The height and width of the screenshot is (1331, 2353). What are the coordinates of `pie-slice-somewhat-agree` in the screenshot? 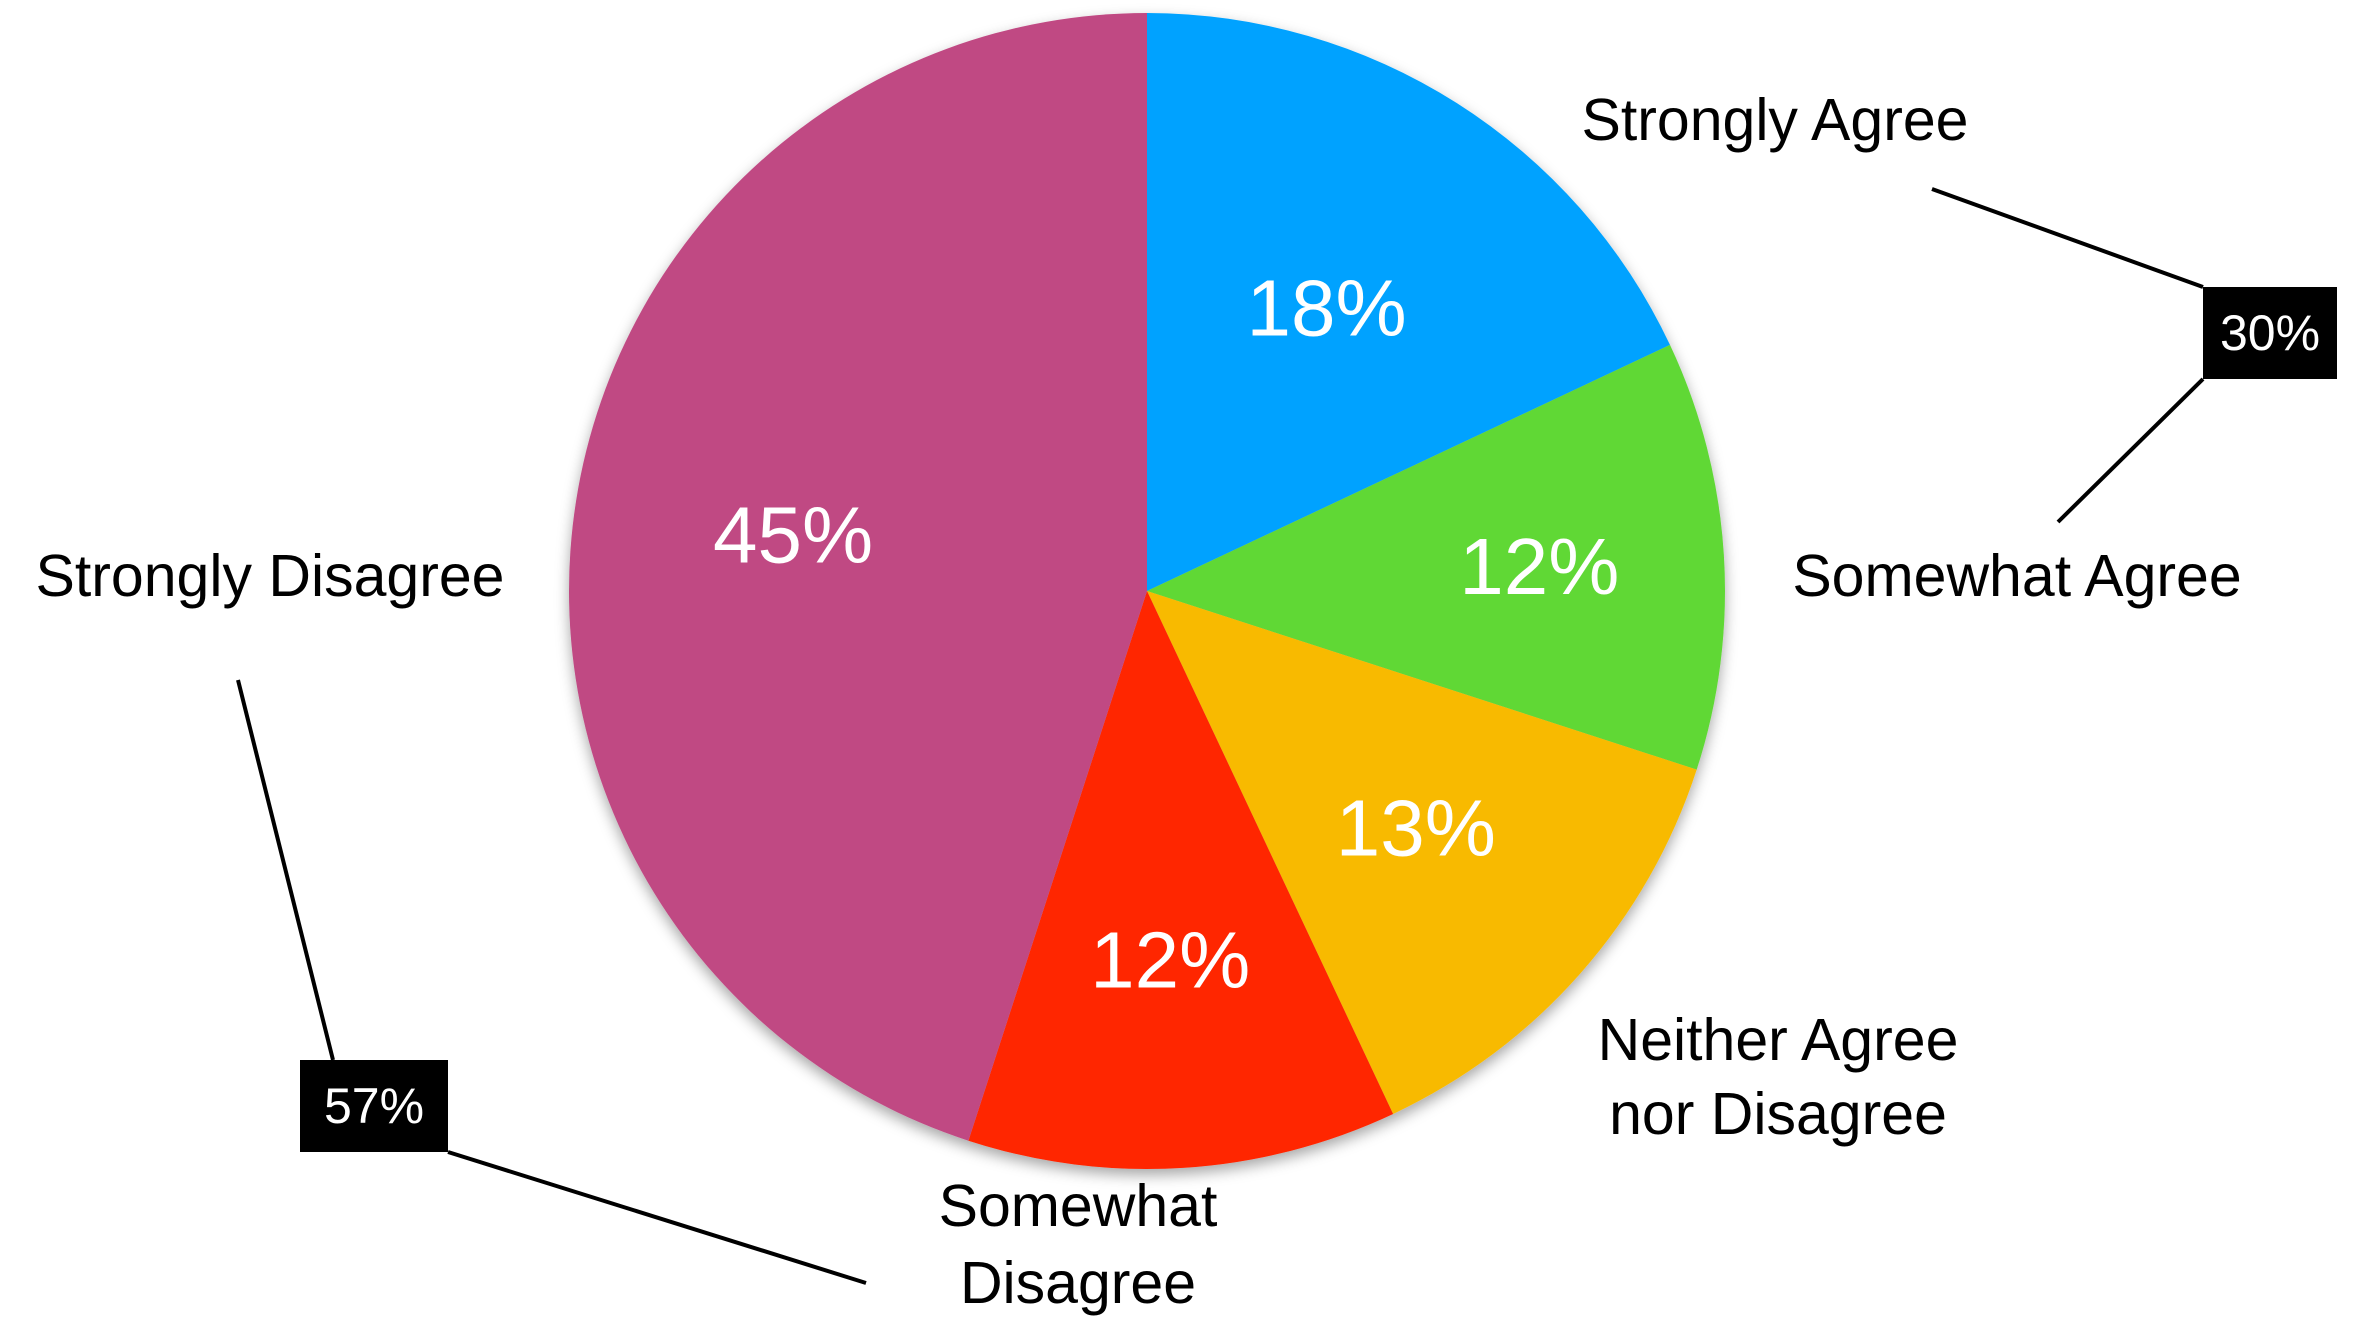 It's located at (1436, 557).